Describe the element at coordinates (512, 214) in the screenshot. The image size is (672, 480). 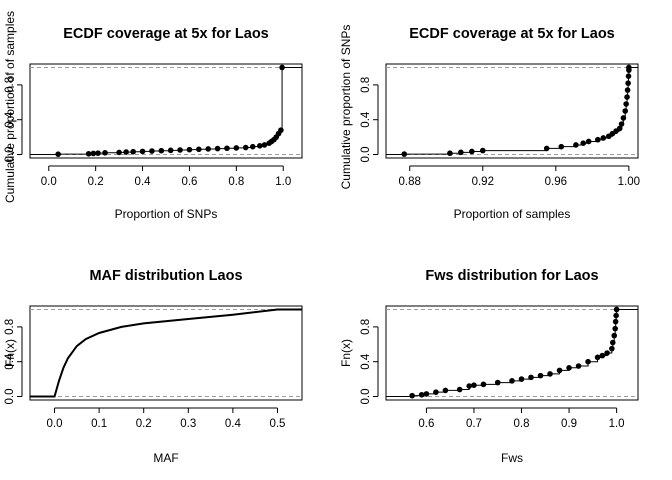
I see `x-axis-label: Proportion of samples` at that location.